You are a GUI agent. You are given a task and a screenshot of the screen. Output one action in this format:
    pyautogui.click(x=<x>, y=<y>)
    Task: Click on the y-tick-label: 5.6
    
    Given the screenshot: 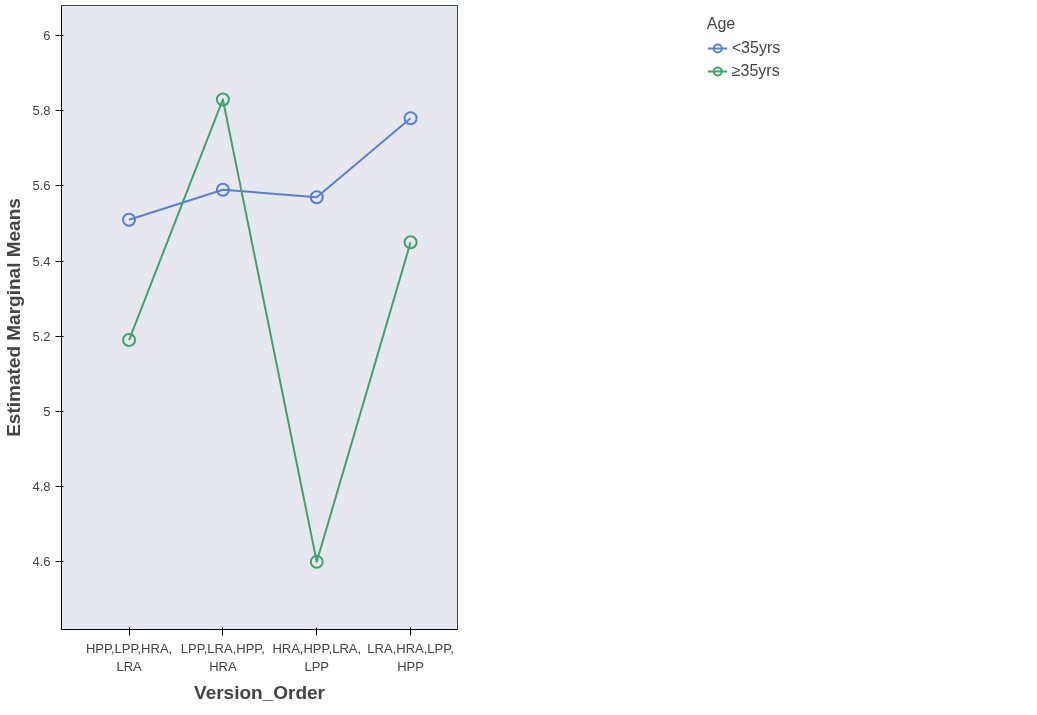 What is the action you would take?
    pyautogui.click(x=41, y=186)
    